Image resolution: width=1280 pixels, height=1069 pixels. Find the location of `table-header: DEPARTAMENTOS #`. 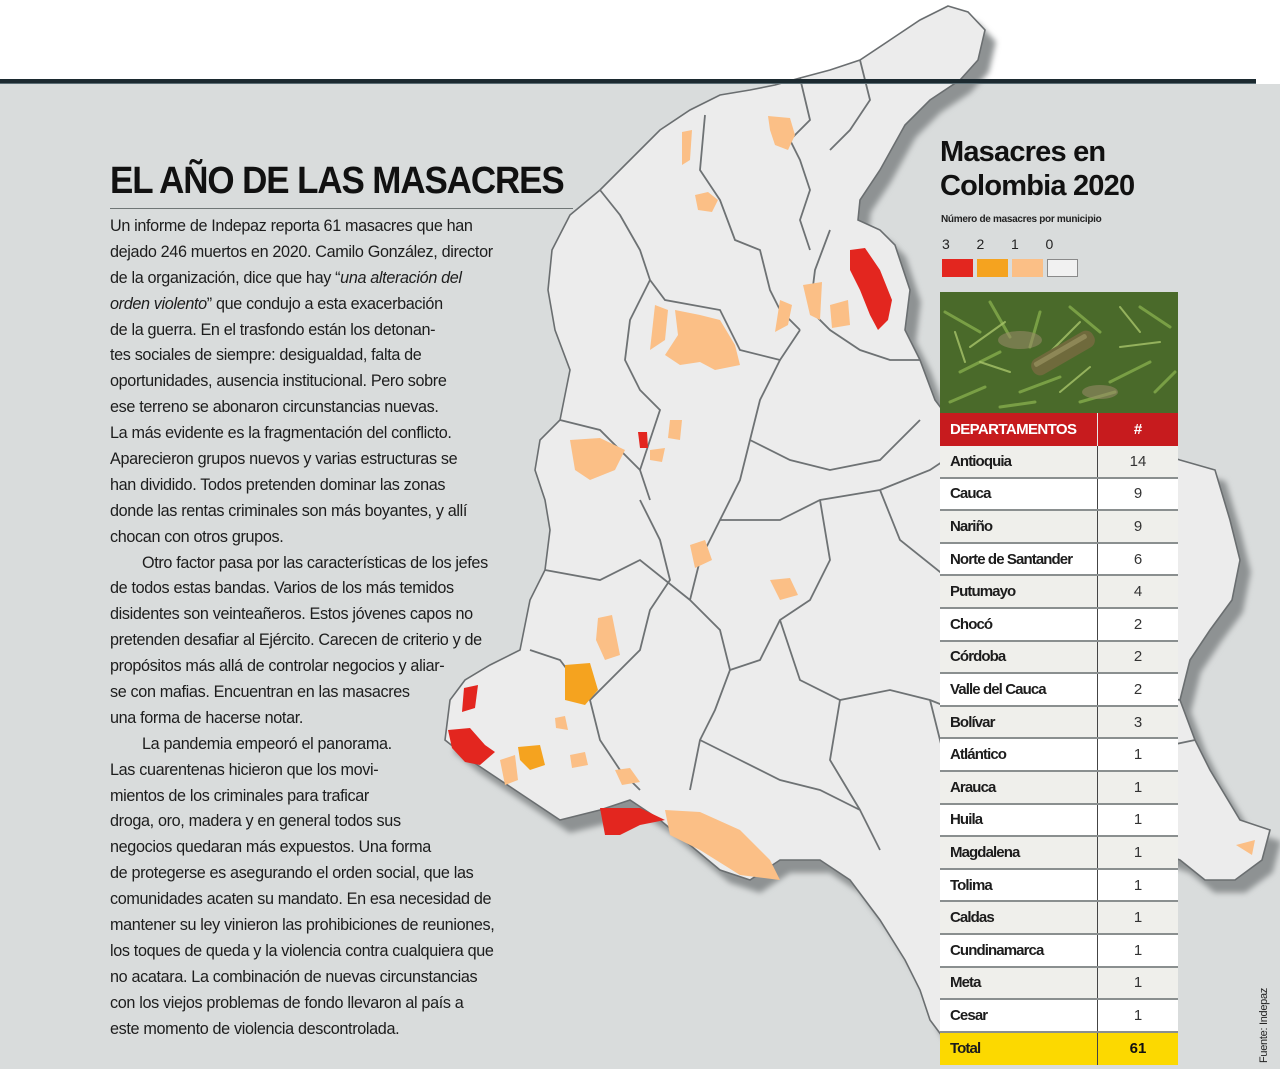

table-header: DEPARTAMENTOS # is located at coordinates (1059, 429).